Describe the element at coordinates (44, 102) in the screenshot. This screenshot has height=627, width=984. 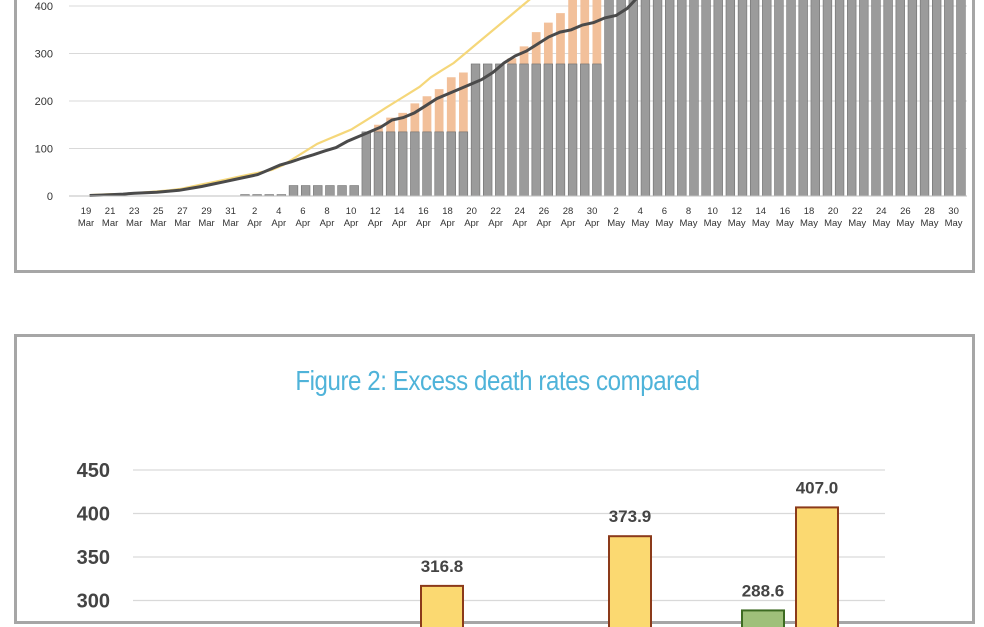
I see `y-tick-label: 200` at that location.